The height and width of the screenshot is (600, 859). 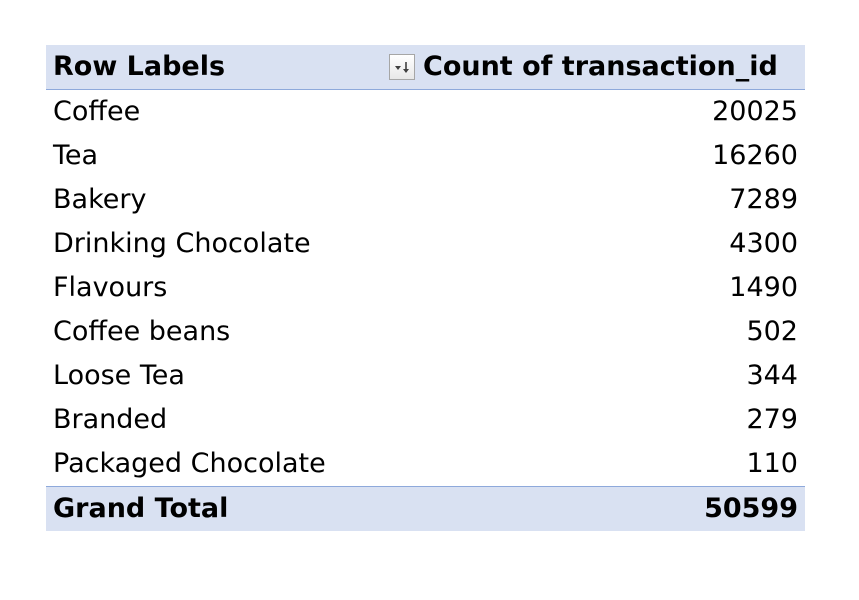 I want to click on table-row: Packaged Chocolate 110, so click(x=425, y=464).